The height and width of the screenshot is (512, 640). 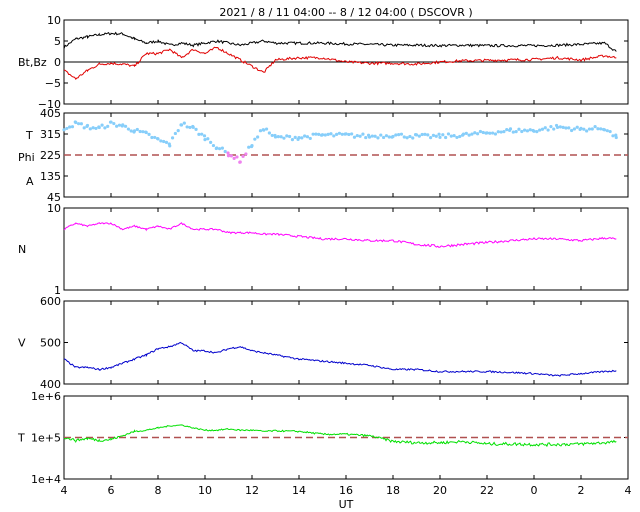 What do you see at coordinates (111, 490) in the screenshot?
I see `x-tick-label: 6` at bounding box center [111, 490].